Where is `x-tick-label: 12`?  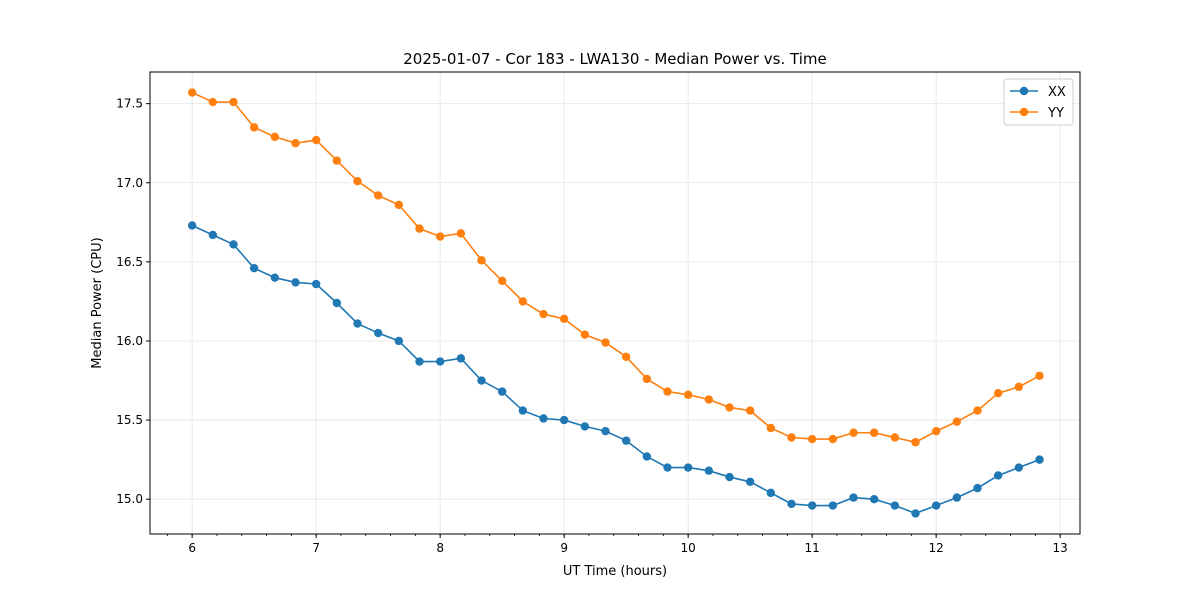
x-tick-label: 12 is located at coordinates (936, 548).